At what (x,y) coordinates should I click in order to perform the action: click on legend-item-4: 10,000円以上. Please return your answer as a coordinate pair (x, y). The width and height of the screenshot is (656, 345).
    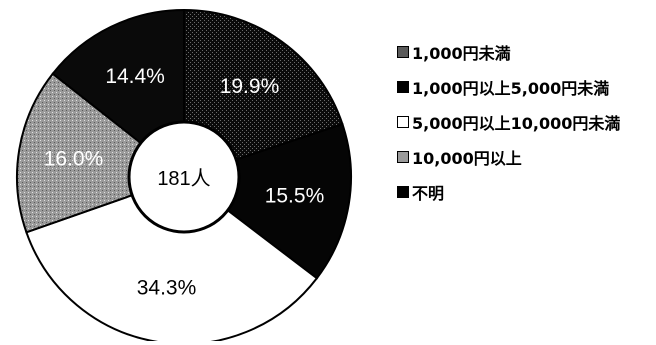
    Looking at the image, I should click on (508, 156).